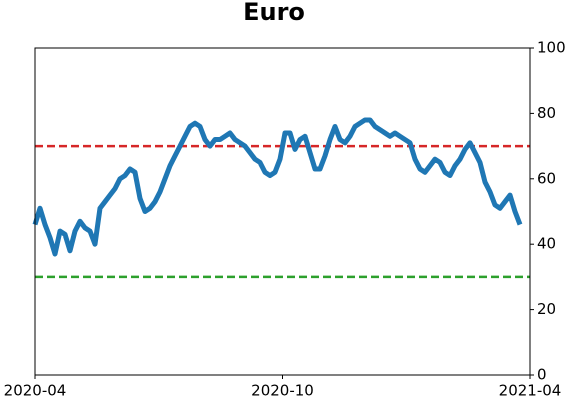  Describe the element at coordinates (551, 48) in the screenshot. I see `y-tick-label: 100` at that location.